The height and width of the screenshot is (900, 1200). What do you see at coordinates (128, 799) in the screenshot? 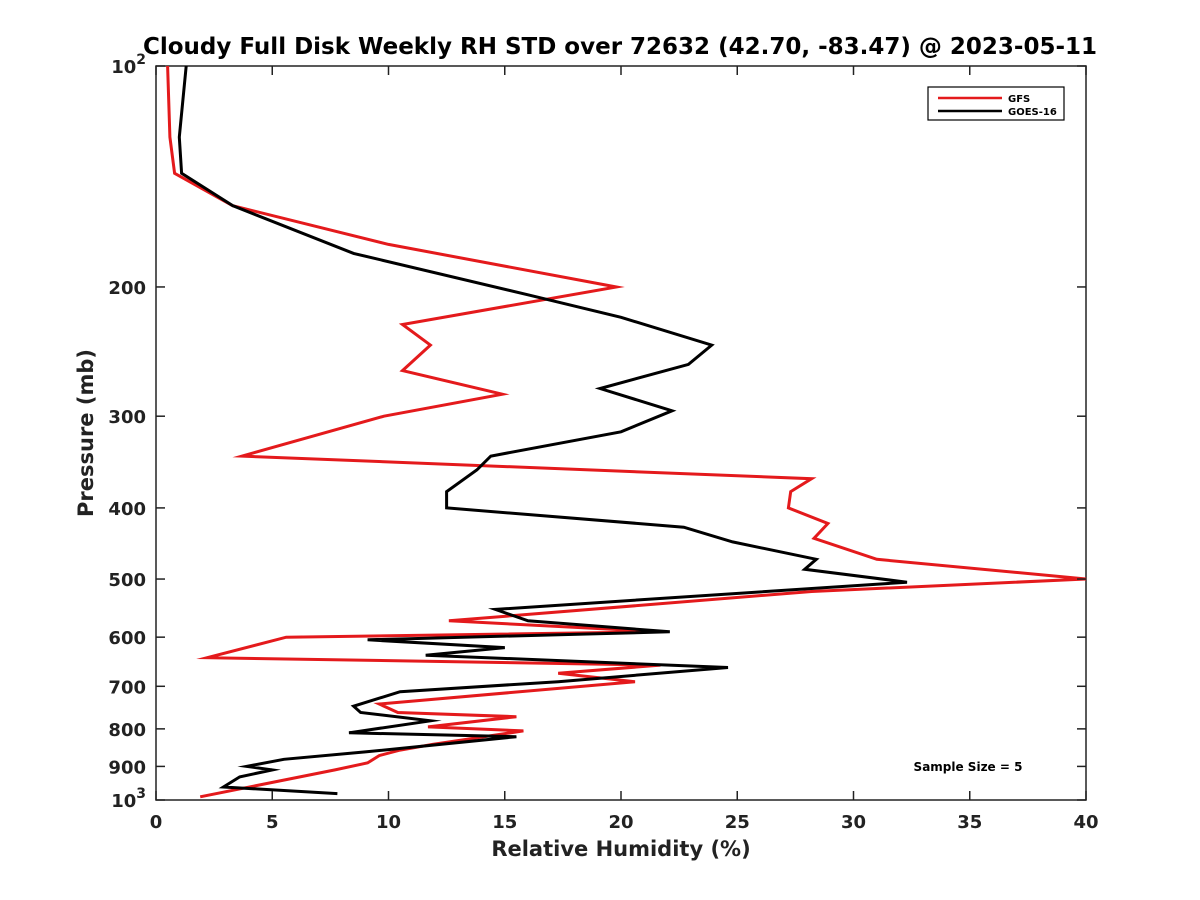
I see `y-tick-label: 10³` at bounding box center [128, 799].